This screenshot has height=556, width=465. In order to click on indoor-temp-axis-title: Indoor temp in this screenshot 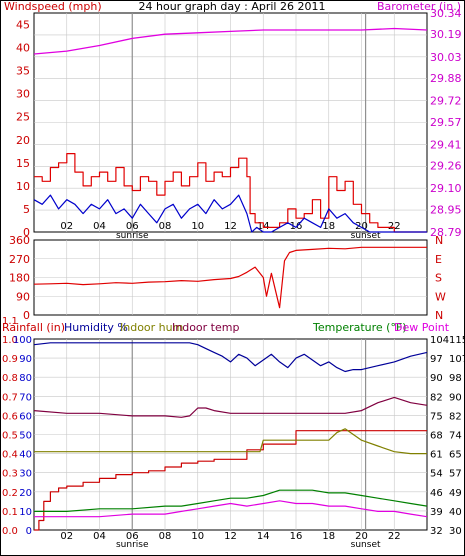, I will do `click(205, 327)`.